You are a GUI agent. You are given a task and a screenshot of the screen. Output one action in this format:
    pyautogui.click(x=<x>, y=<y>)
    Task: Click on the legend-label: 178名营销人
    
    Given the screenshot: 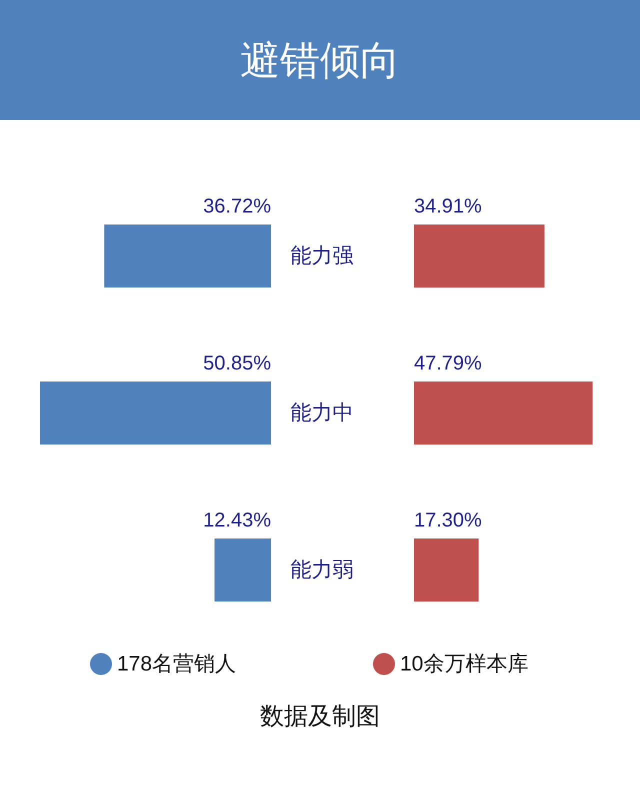 What is the action you would take?
    pyautogui.click(x=176, y=664)
    